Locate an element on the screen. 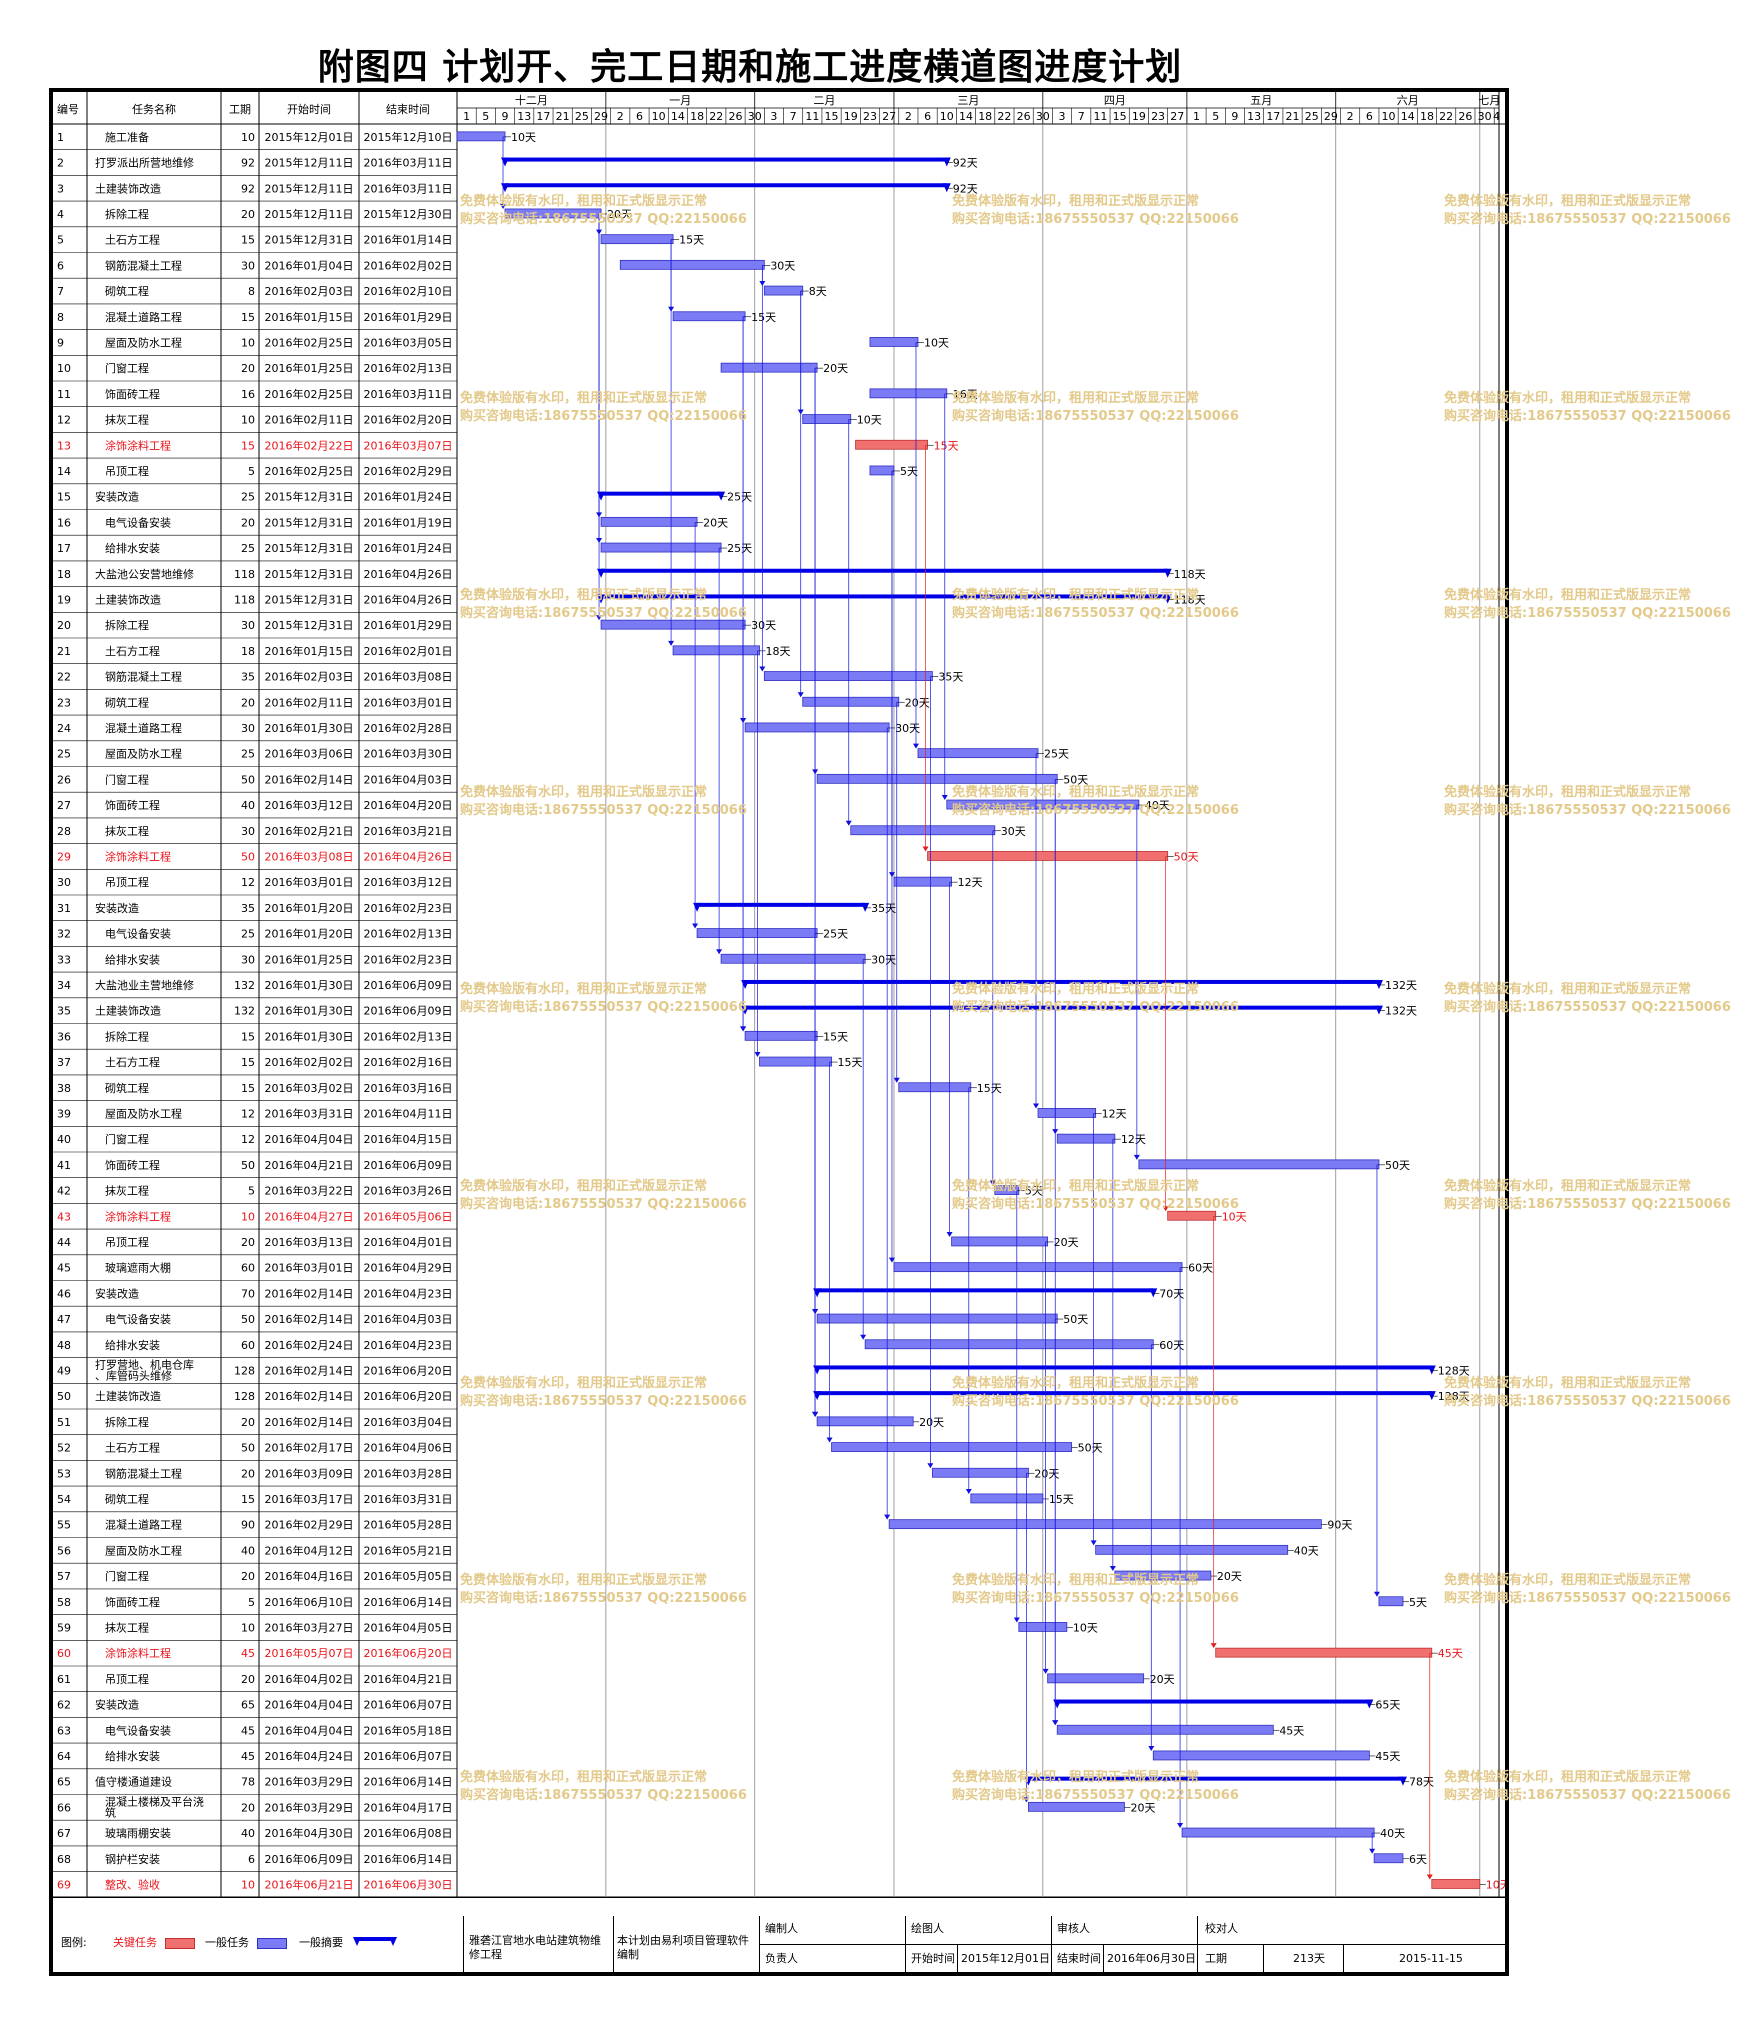  task-start: 2015年12月31日 is located at coordinates (309, 522).